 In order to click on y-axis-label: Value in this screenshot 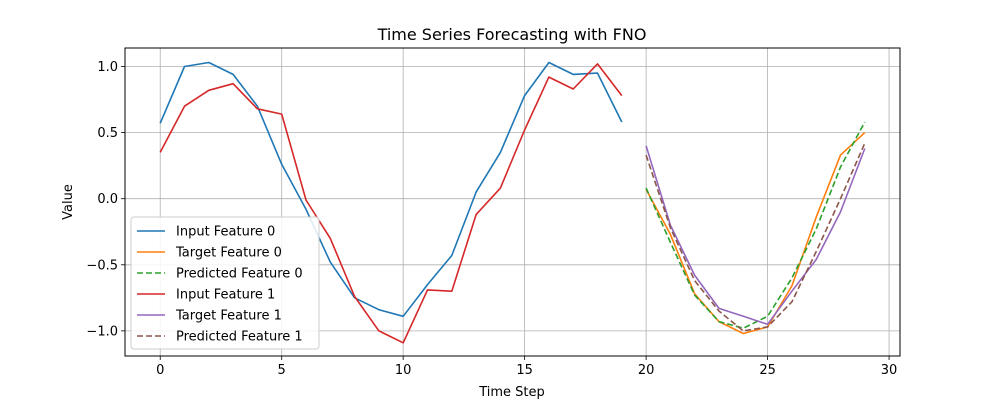, I will do `click(68, 202)`.